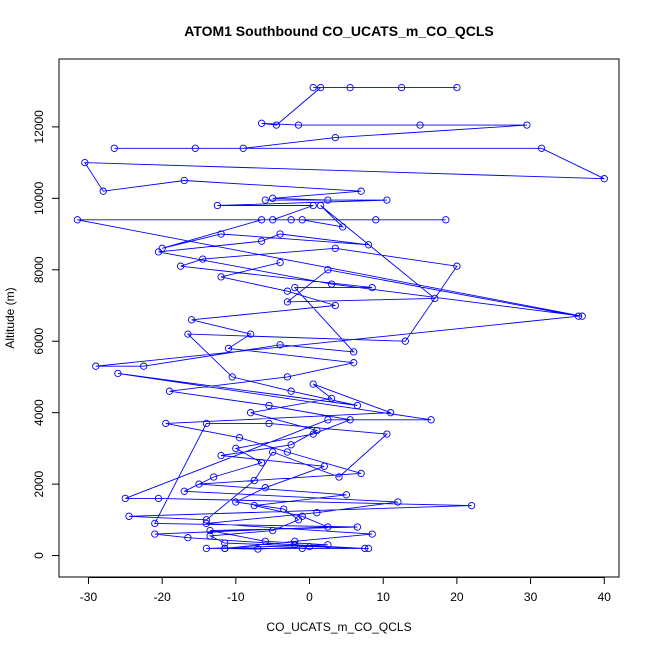  Describe the element at coordinates (39, 198) in the screenshot. I see `y-tick-label: 10000` at that location.